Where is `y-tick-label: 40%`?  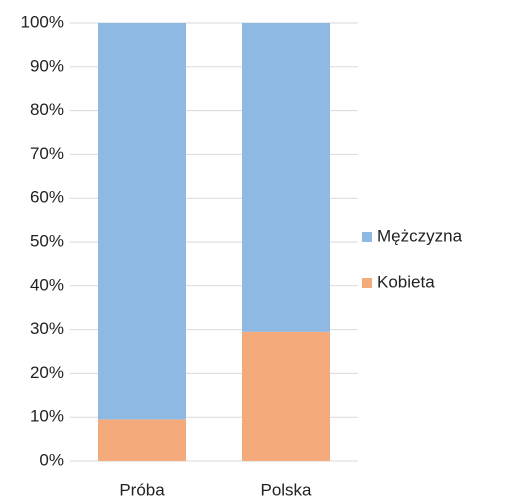 y-tick-label: 40% is located at coordinates (47, 284).